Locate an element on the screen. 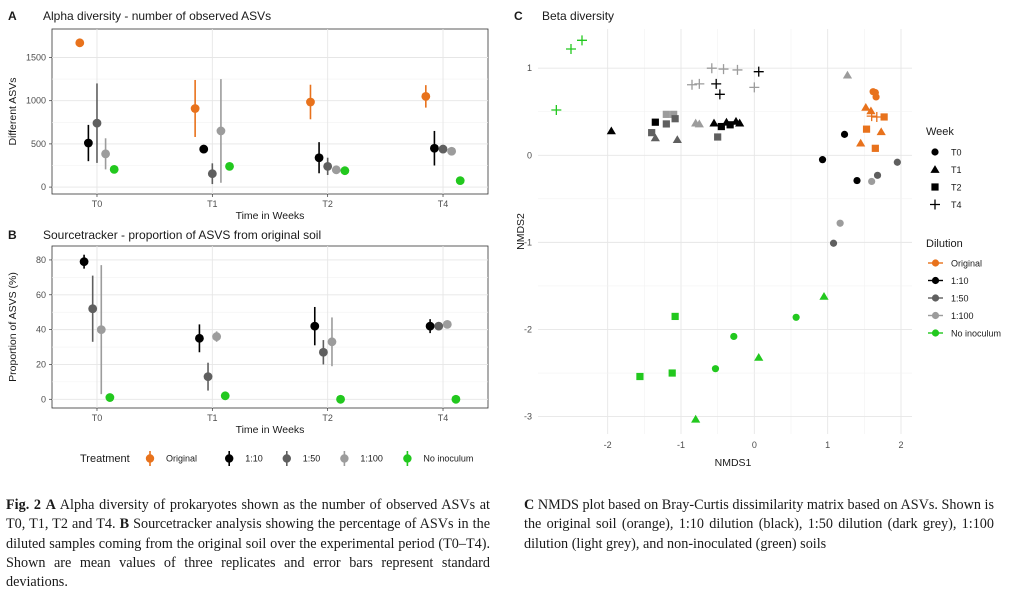 This screenshot has width=1024, height=605. y-axis-title: Proportion of ASVS (%) is located at coordinates (13, 327).